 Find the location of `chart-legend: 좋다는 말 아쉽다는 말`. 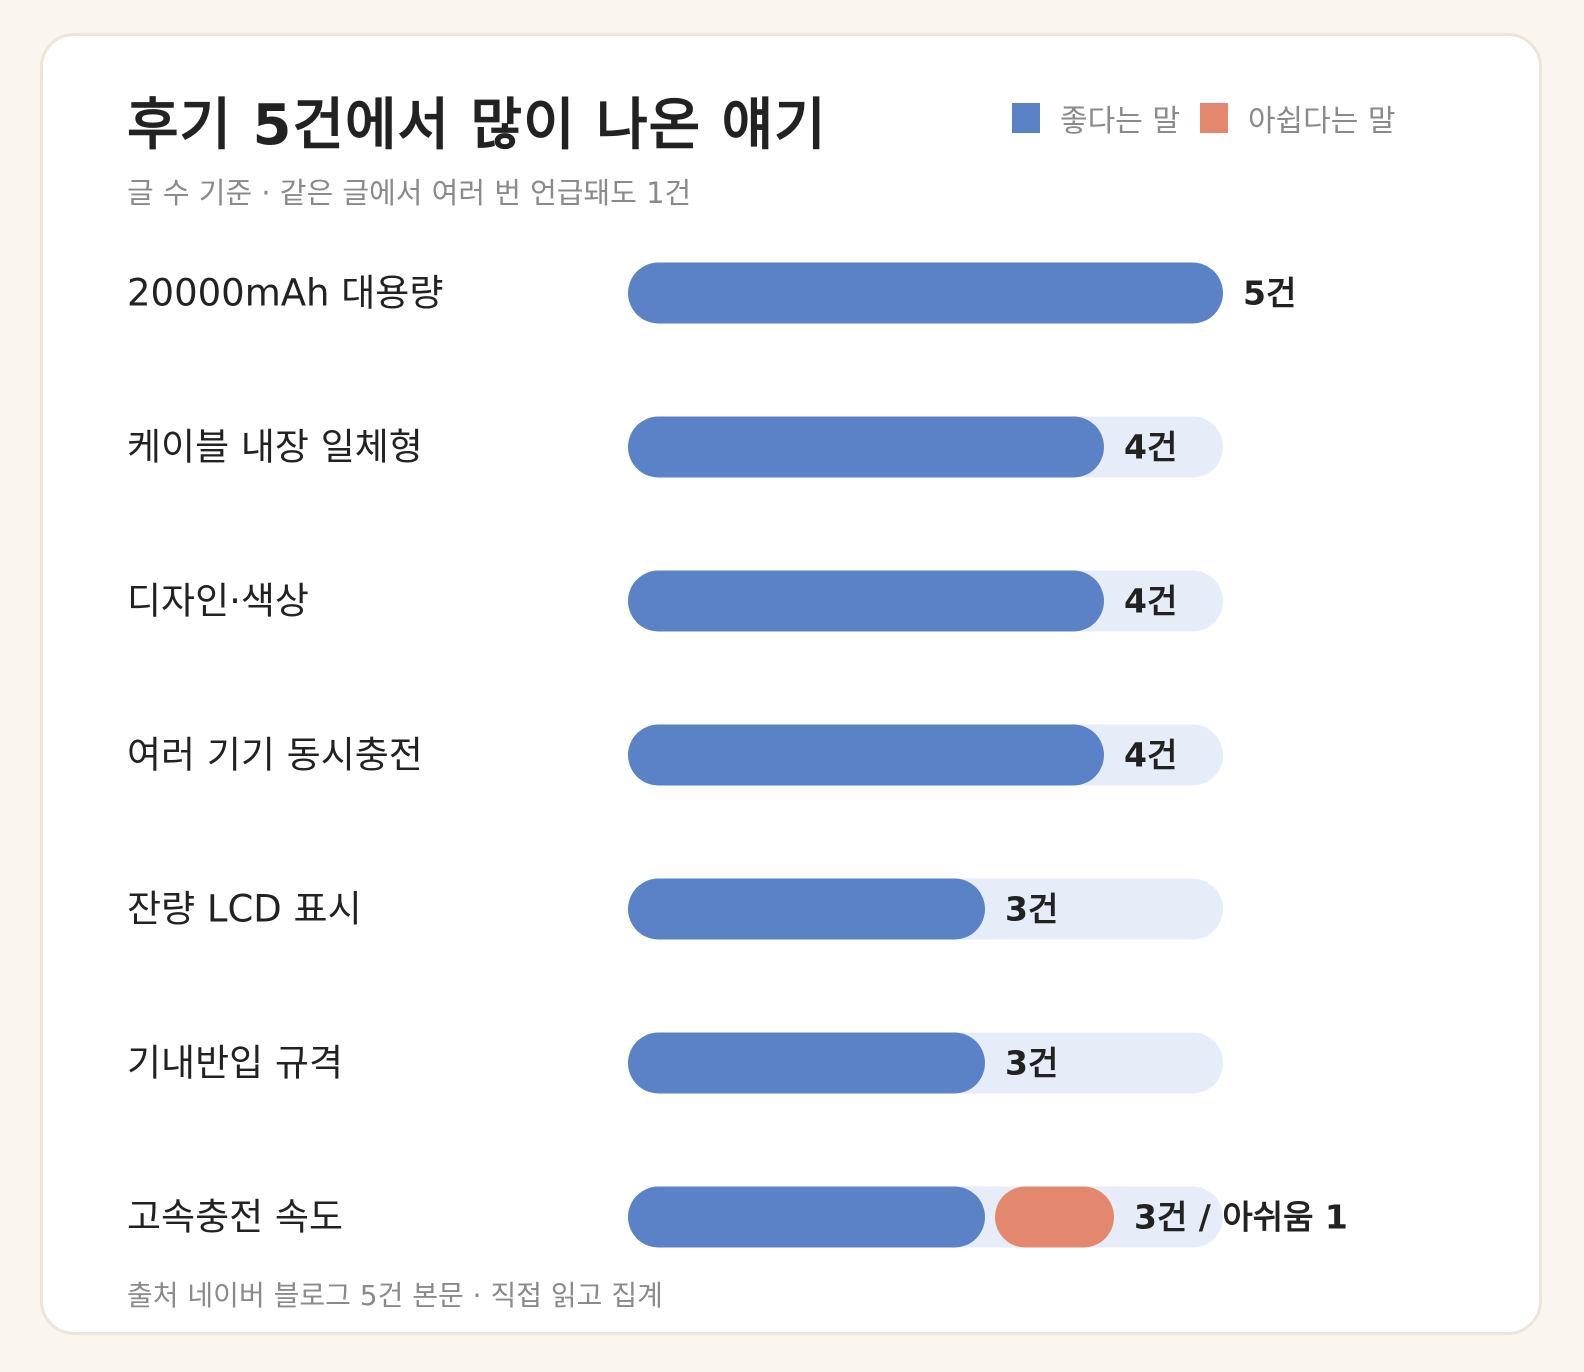

chart-legend: 좋다는 말 아쉽다는 말 is located at coordinates (1203, 118).